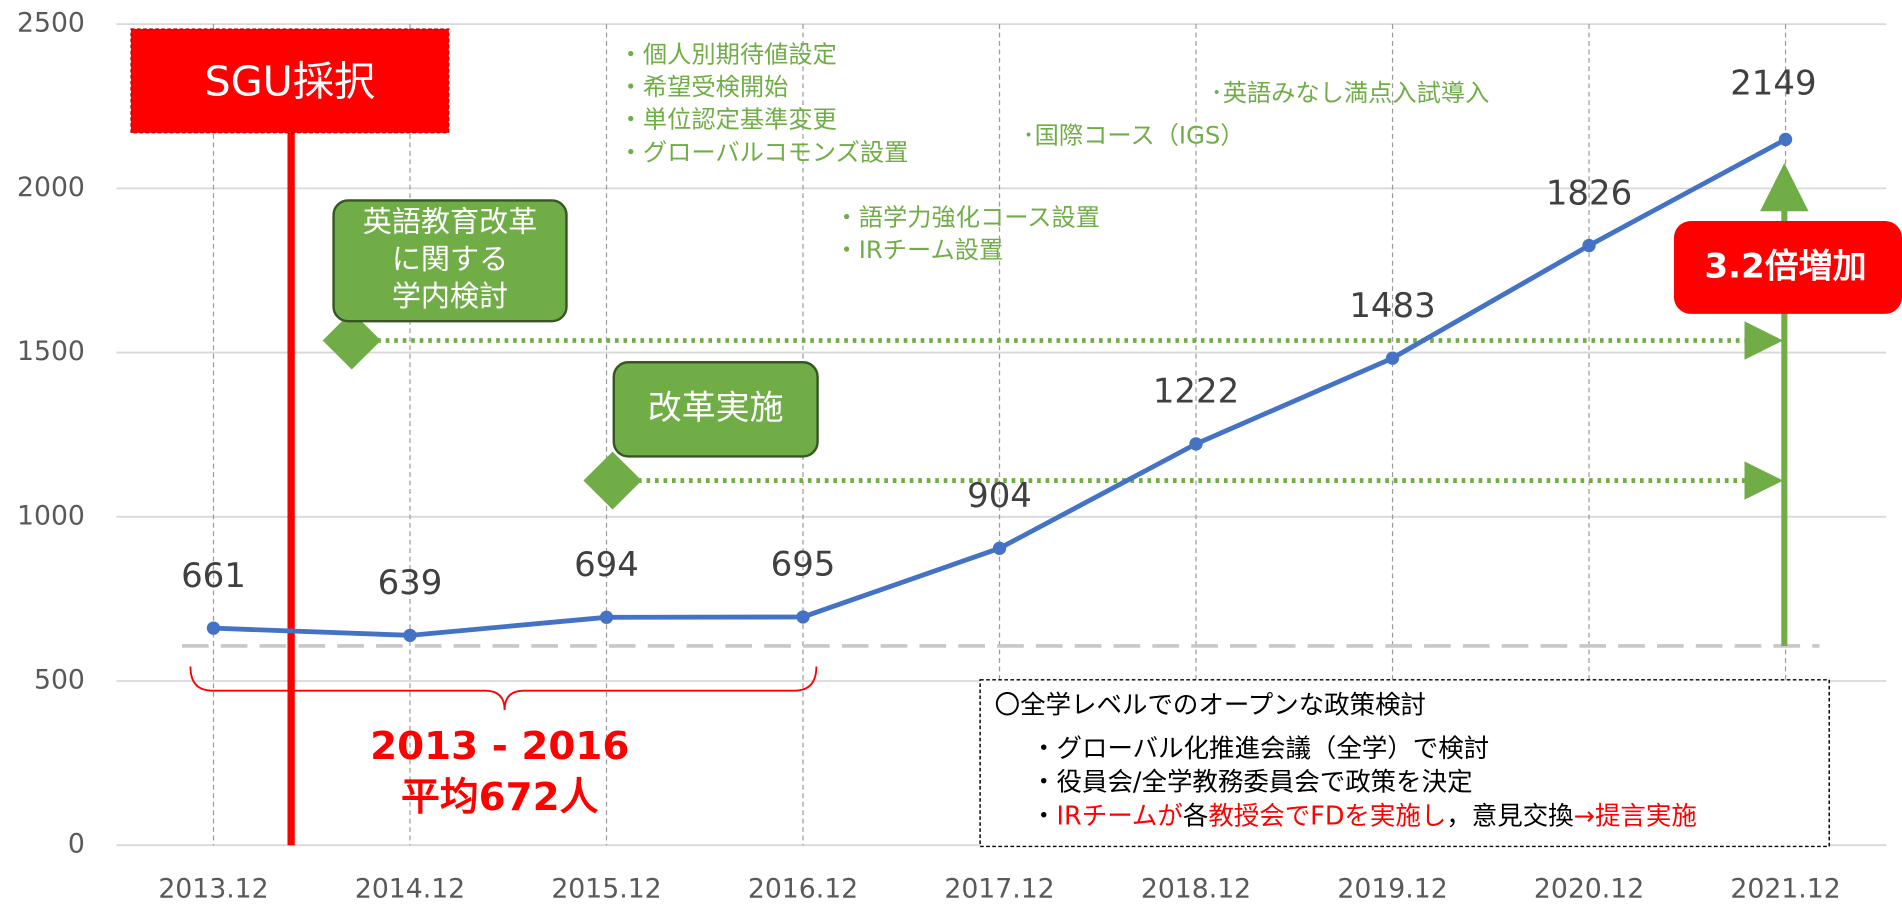  Describe the element at coordinates (76, 844) in the screenshot. I see `y-tick-label: 0` at that location.